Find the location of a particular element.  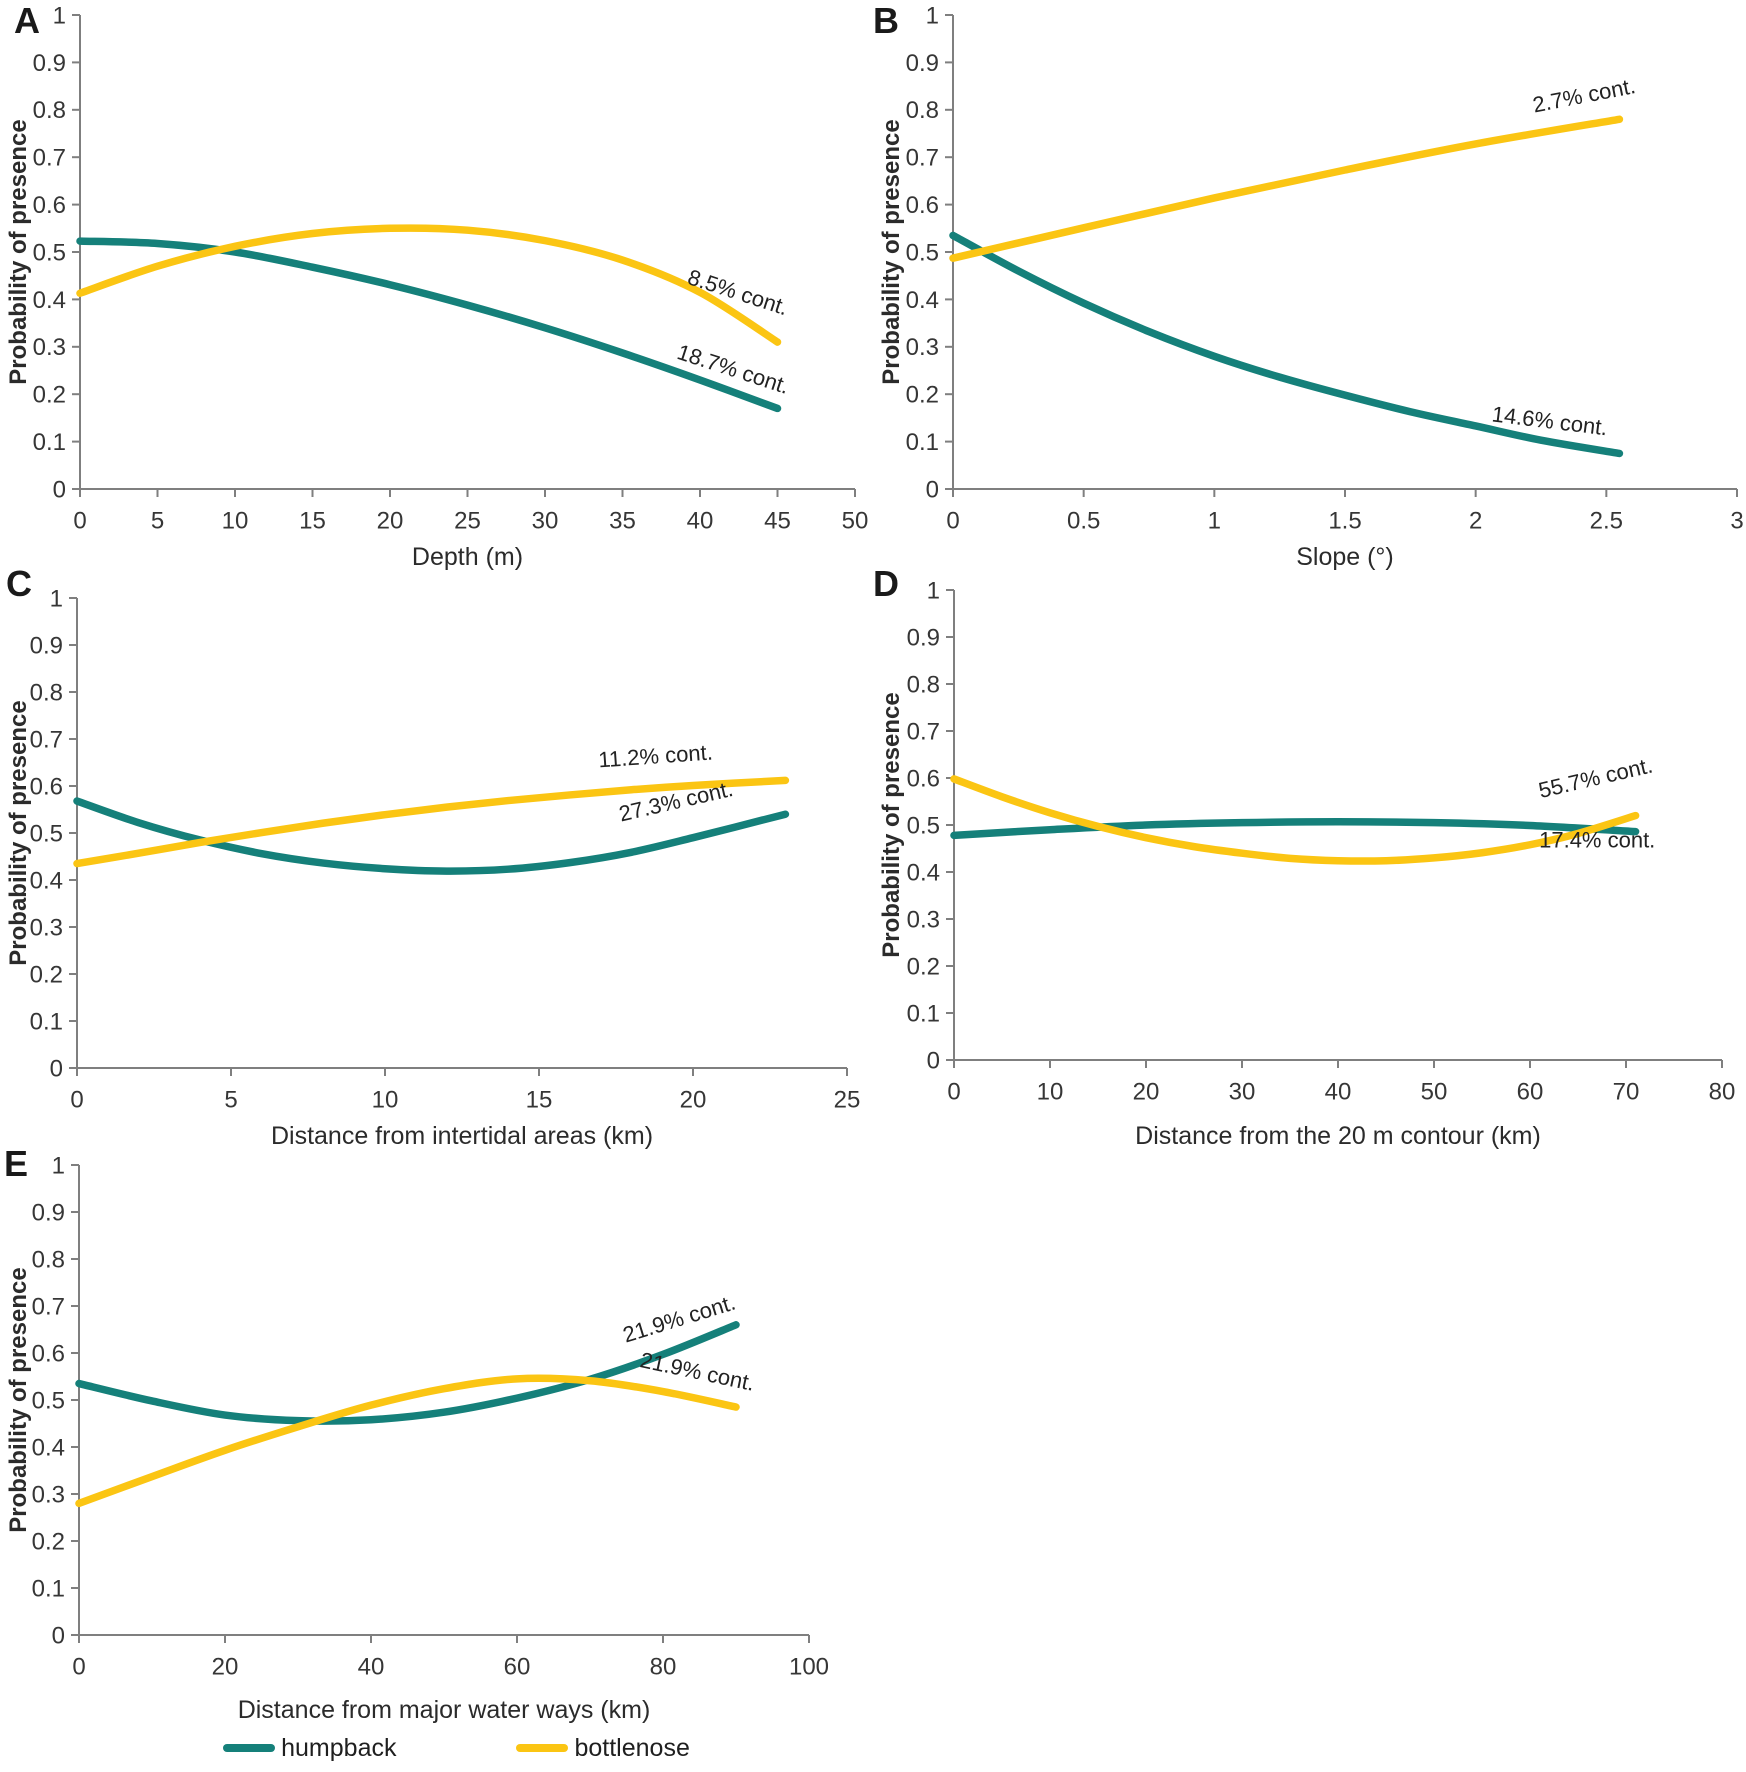

contribution-label: 2.7% cont. is located at coordinates (1584, 95).